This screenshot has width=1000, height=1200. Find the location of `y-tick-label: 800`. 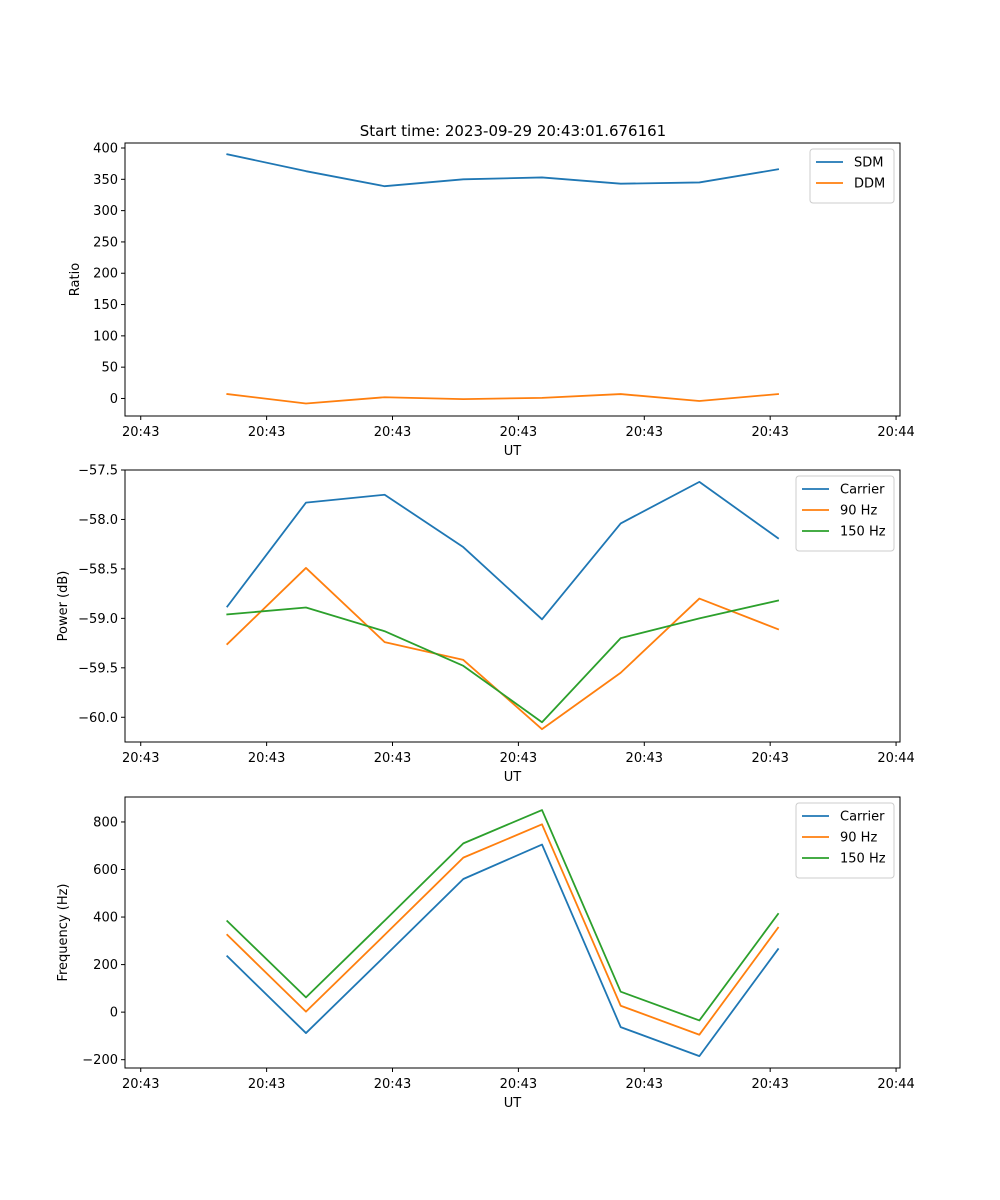

y-tick-label: 800 is located at coordinates (105, 822).